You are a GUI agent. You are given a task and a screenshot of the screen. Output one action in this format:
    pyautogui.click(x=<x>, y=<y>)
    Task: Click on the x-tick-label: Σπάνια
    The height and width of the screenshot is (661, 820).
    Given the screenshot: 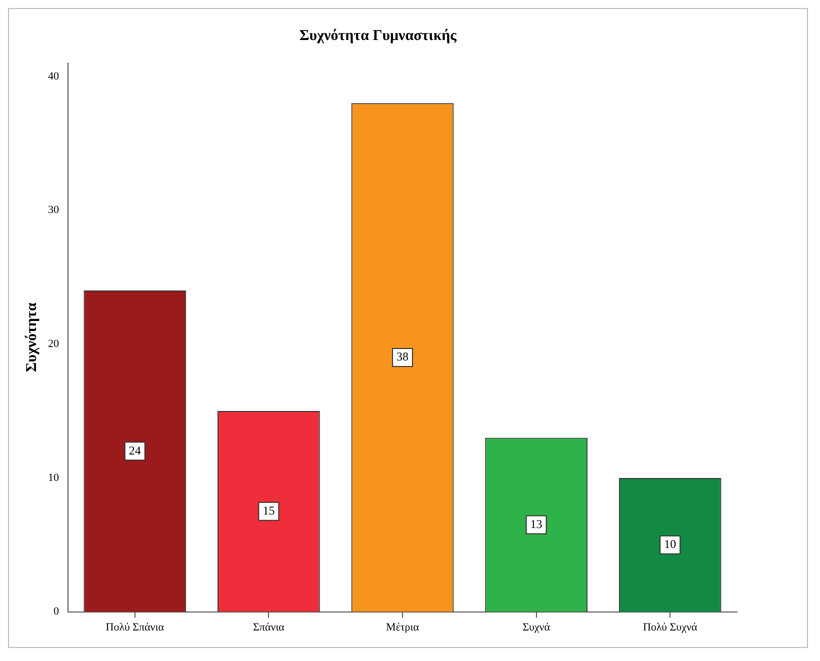 What is the action you would take?
    pyautogui.click(x=268, y=627)
    